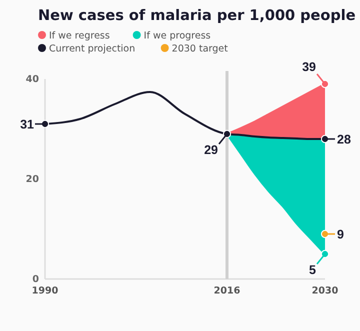 The width and height of the screenshot is (360, 331). What do you see at coordinates (79, 36) in the screenshot?
I see `legend-label: If we regress` at bounding box center [79, 36].